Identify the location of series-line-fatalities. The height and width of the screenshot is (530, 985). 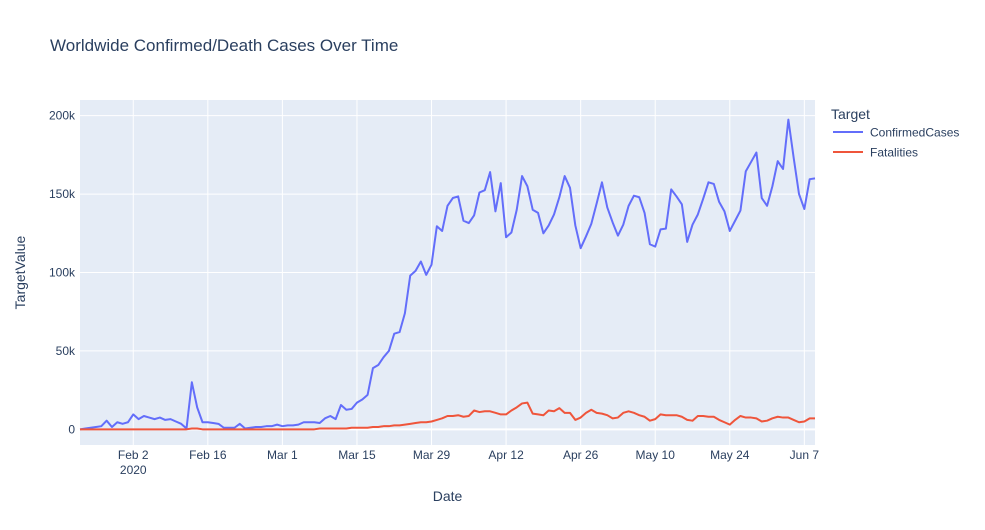
(447, 416).